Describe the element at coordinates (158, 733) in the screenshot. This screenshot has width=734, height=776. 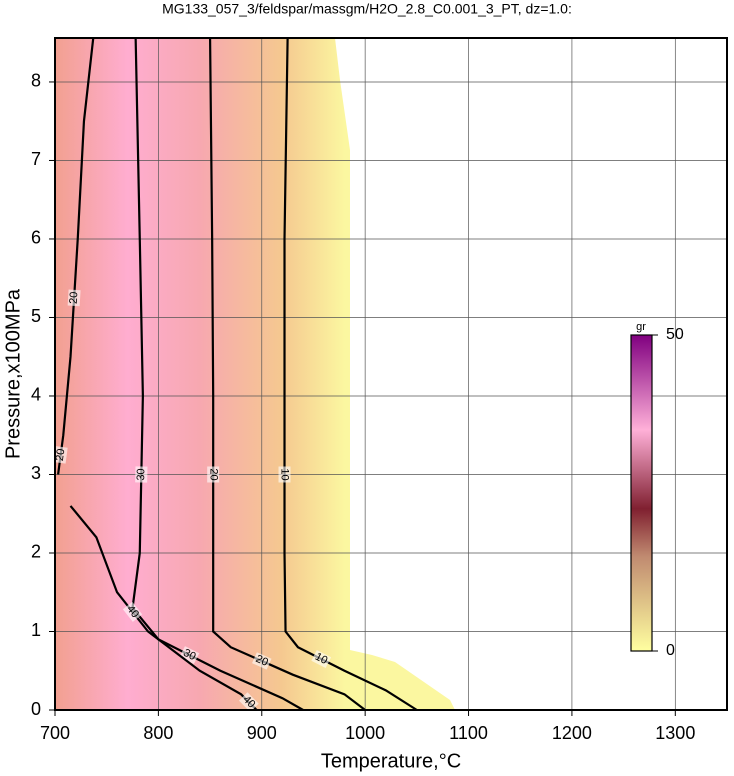
I see `x-tick-label: 800` at that location.